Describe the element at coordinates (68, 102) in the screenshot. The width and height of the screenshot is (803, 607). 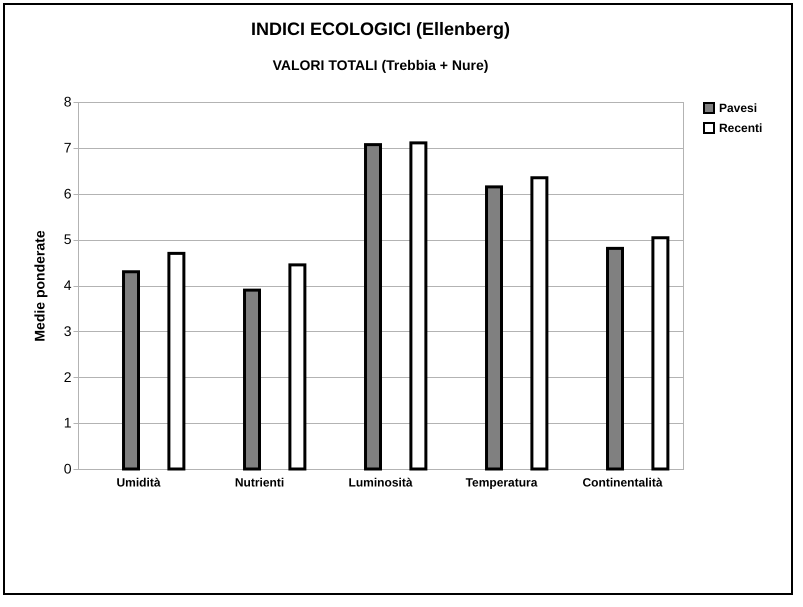
I see `y-tick-label: 8` at that location.